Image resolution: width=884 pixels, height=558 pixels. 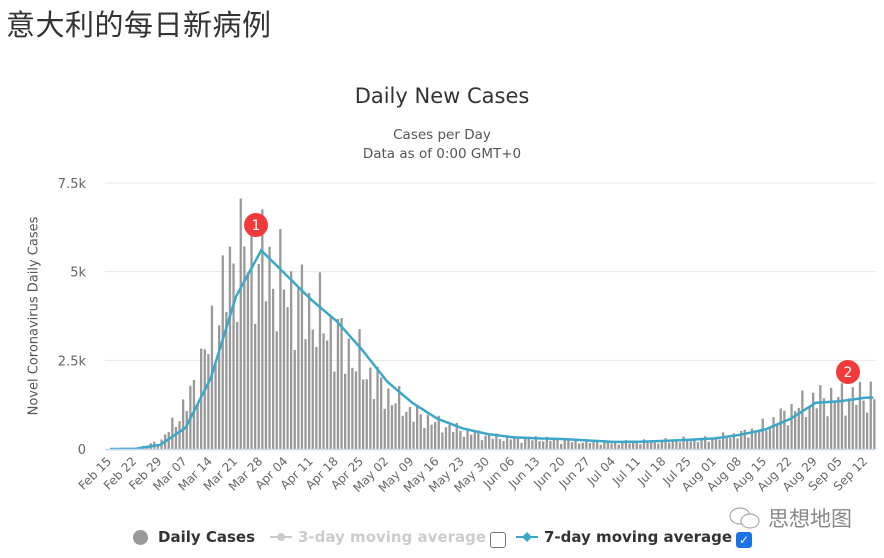 What do you see at coordinates (72, 184) in the screenshot?
I see `svg-text: 7.5k` at bounding box center [72, 184].